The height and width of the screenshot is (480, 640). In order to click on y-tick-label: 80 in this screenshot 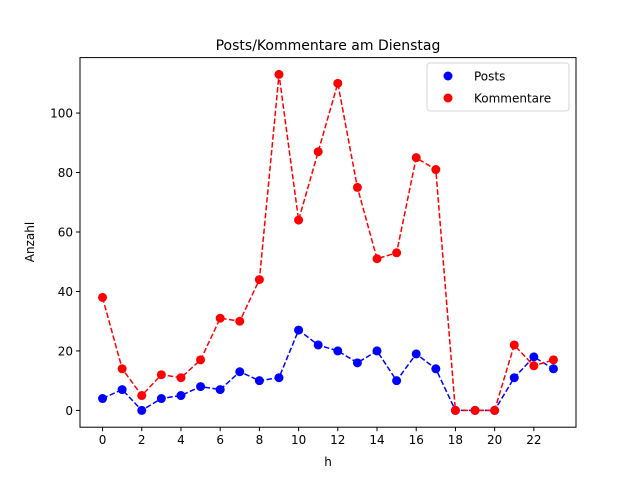, I will do `click(65, 173)`.